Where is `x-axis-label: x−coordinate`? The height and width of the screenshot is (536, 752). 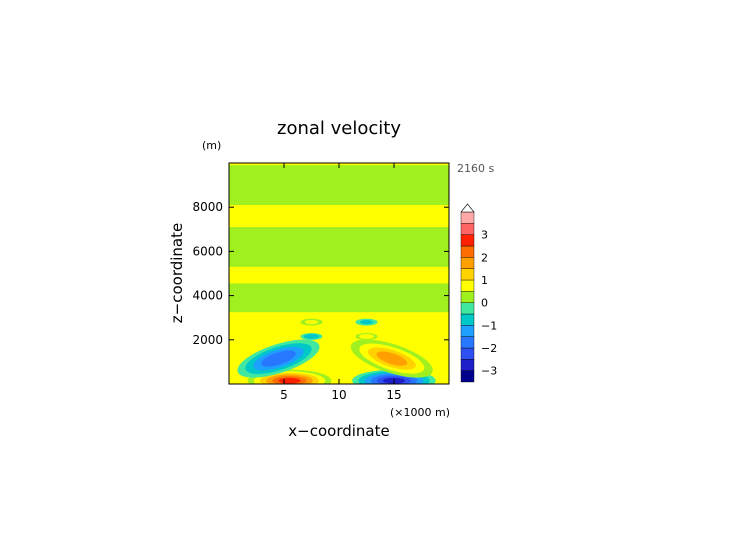
x-axis-label: x−coordinate is located at coordinates (338, 431).